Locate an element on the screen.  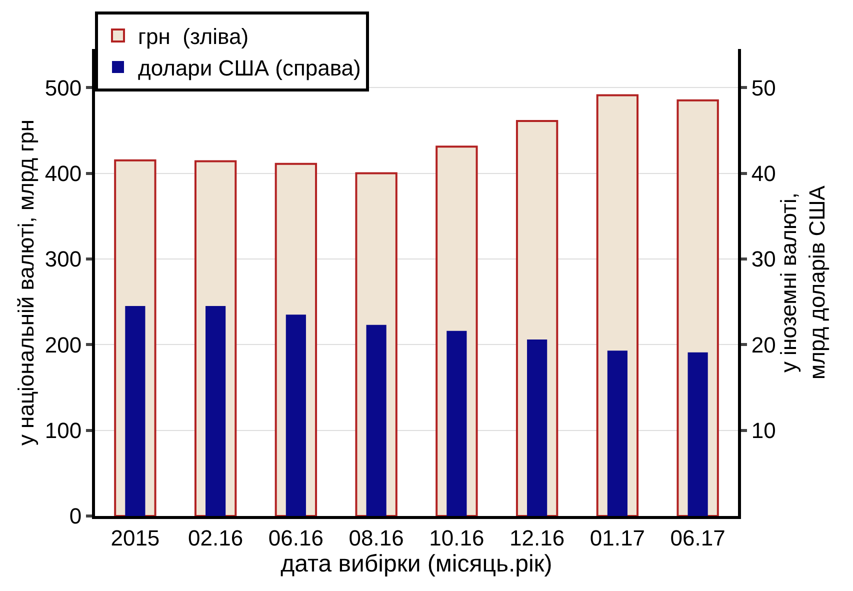
y-axis-title: у національній валюті, млрд грн is located at coordinates (26, 282).